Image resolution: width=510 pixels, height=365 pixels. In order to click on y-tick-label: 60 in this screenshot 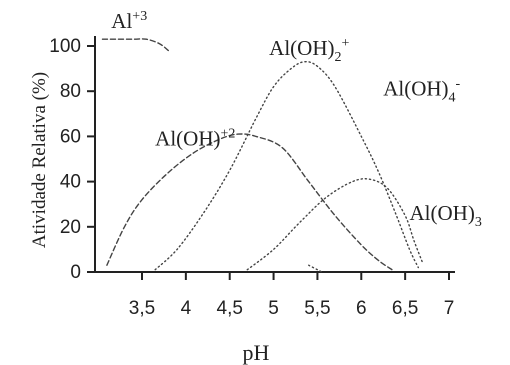, I will do `click(70, 136)`.